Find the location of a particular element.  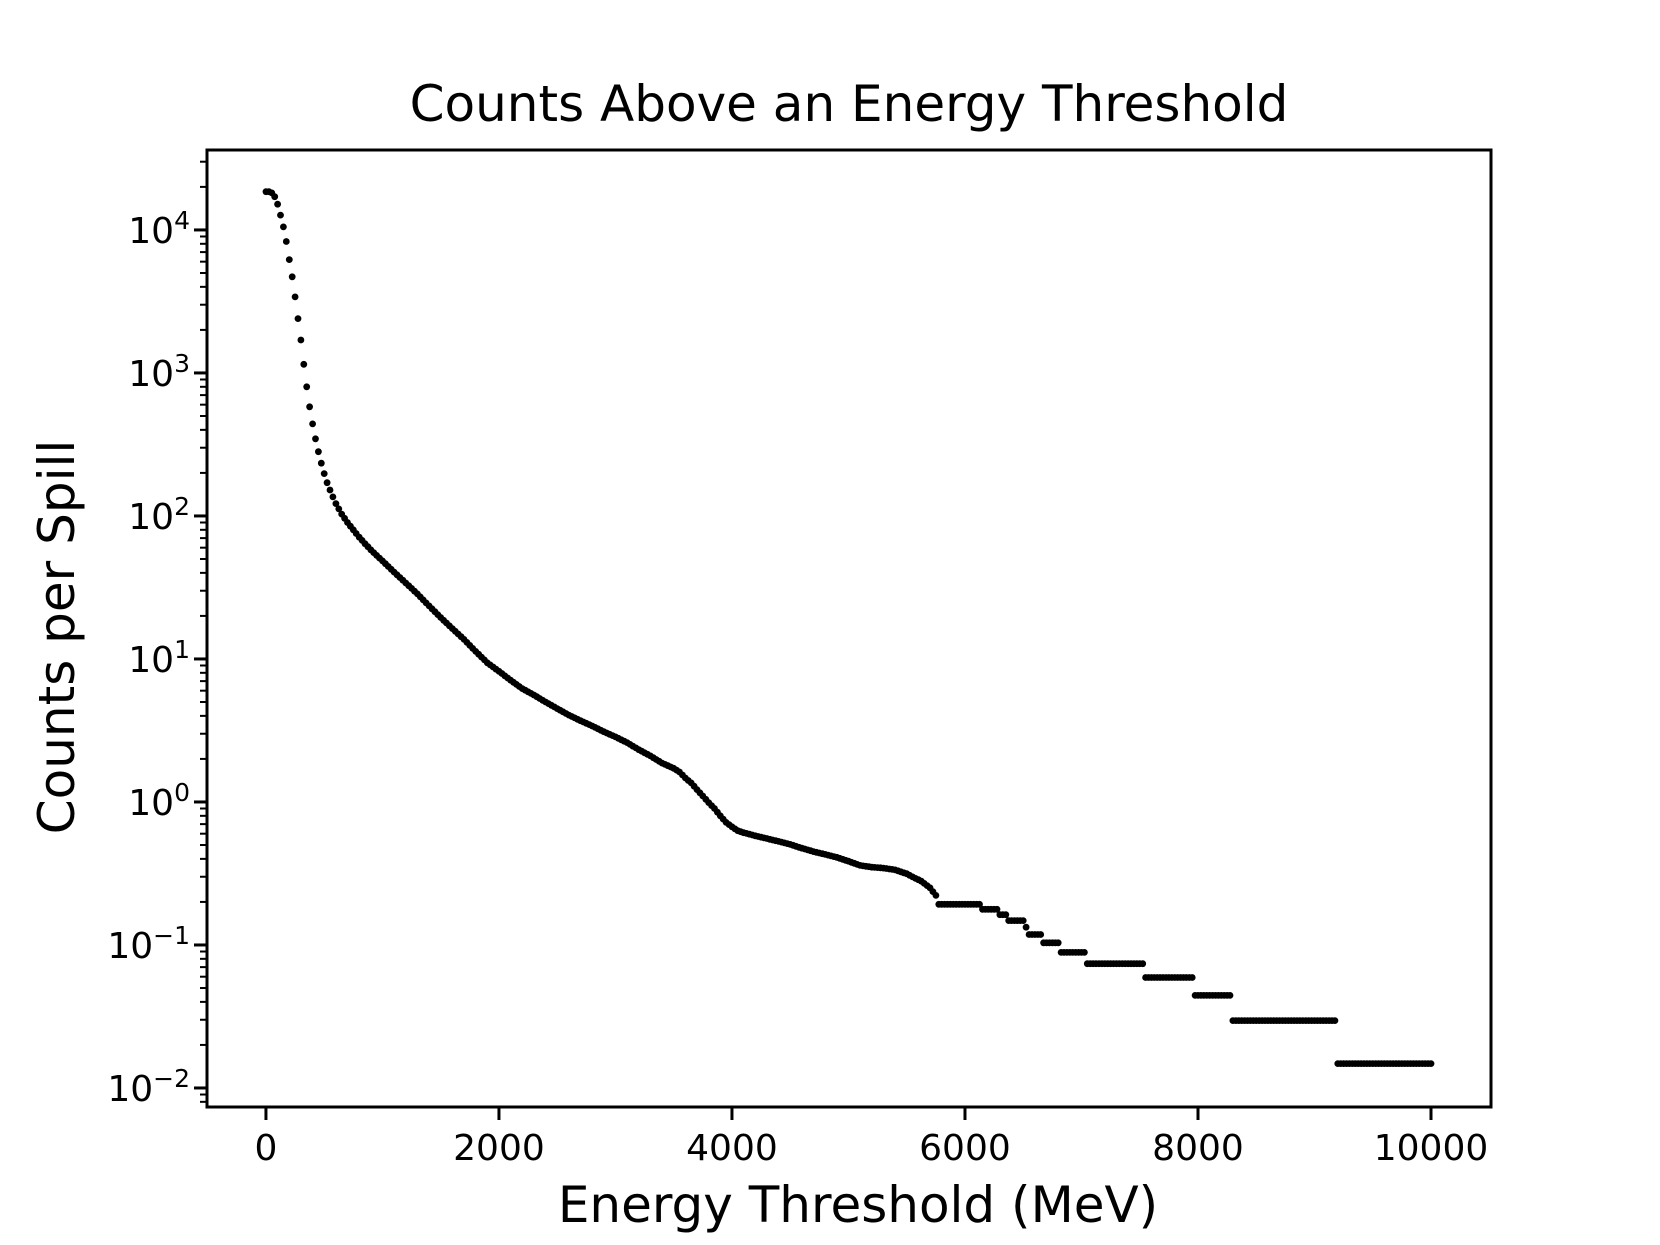

y-tick-label: 10⁻² is located at coordinates (148, 1087).